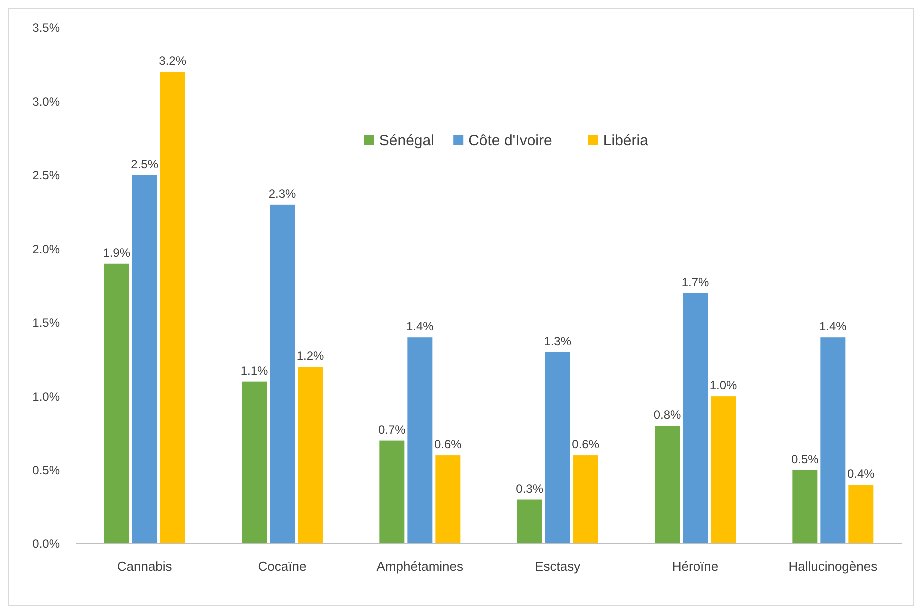 Image resolution: width=922 pixels, height=614 pixels. Describe the element at coordinates (861, 474) in the screenshot. I see `data-label: 0.4%` at that location.